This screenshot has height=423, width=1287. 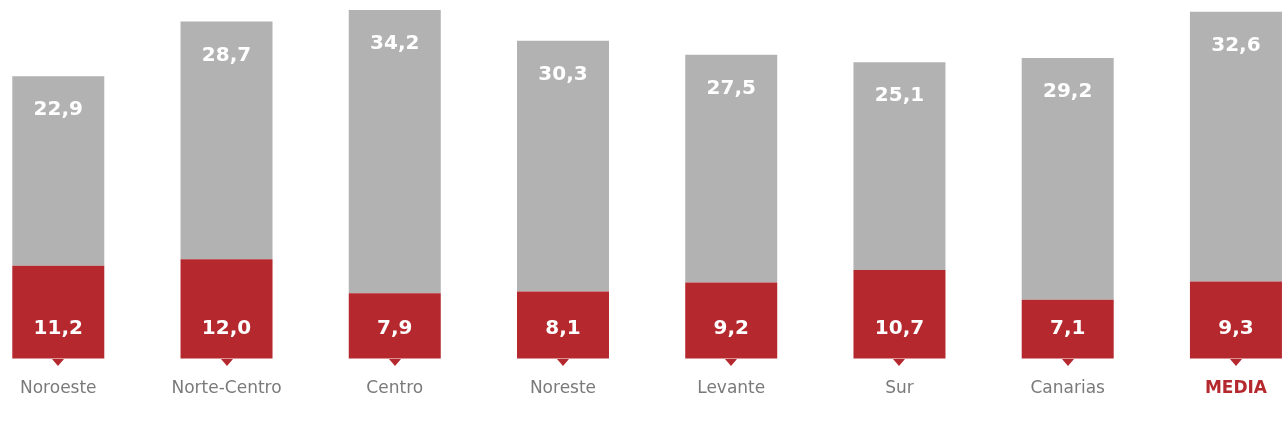 What do you see at coordinates (395, 387) in the screenshot?
I see `x-tick-label: Centro` at bounding box center [395, 387].